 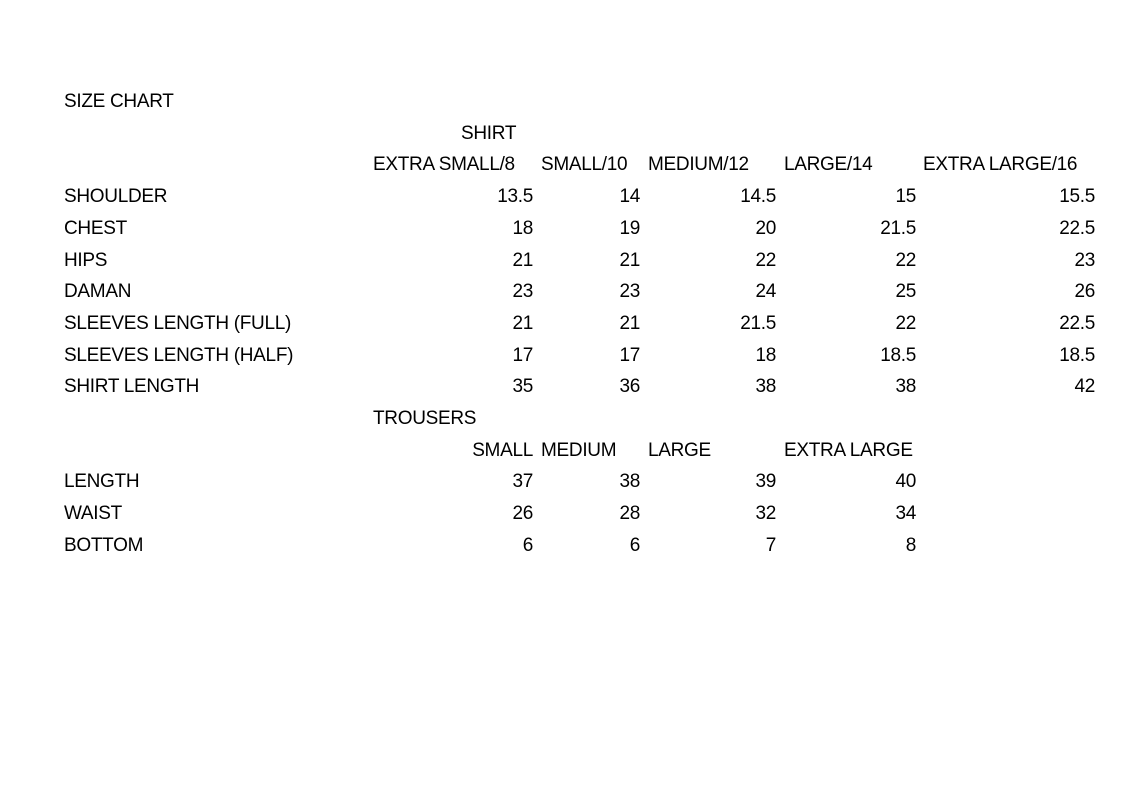 I want to click on trousers-row-label: BOTTOM, so click(x=104, y=545).